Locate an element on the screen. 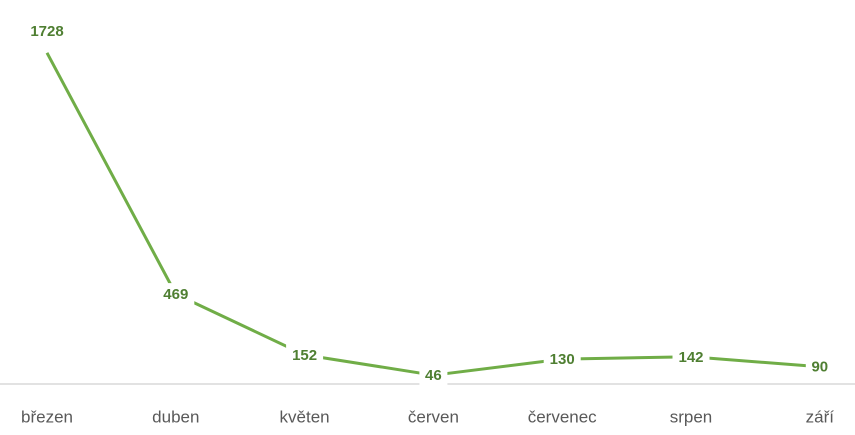 This screenshot has width=855, height=435. data-label: 1728 is located at coordinates (46, 31).